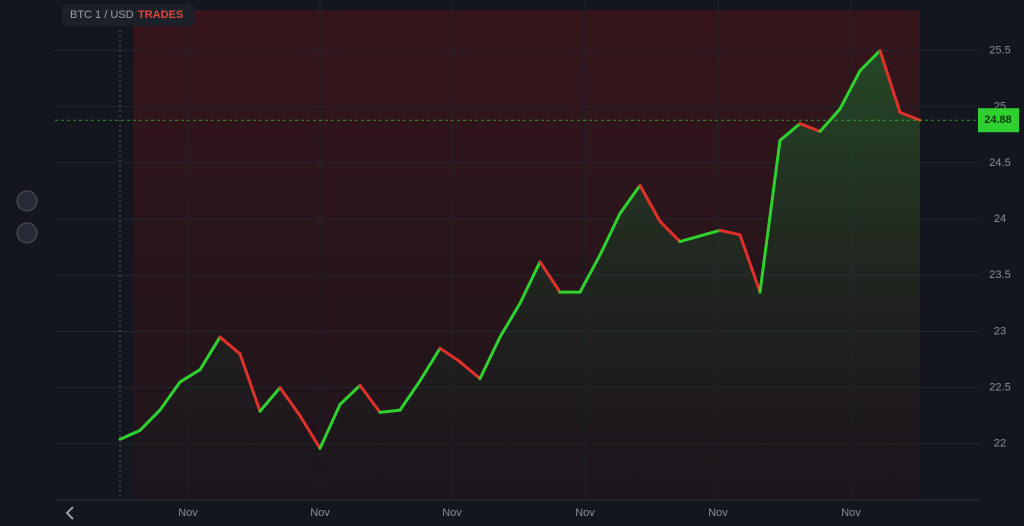 This screenshot has height=526, width=1024. Describe the element at coordinates (1000, 219) in the screenshot. I see `y-tick-label: 24` at that location.